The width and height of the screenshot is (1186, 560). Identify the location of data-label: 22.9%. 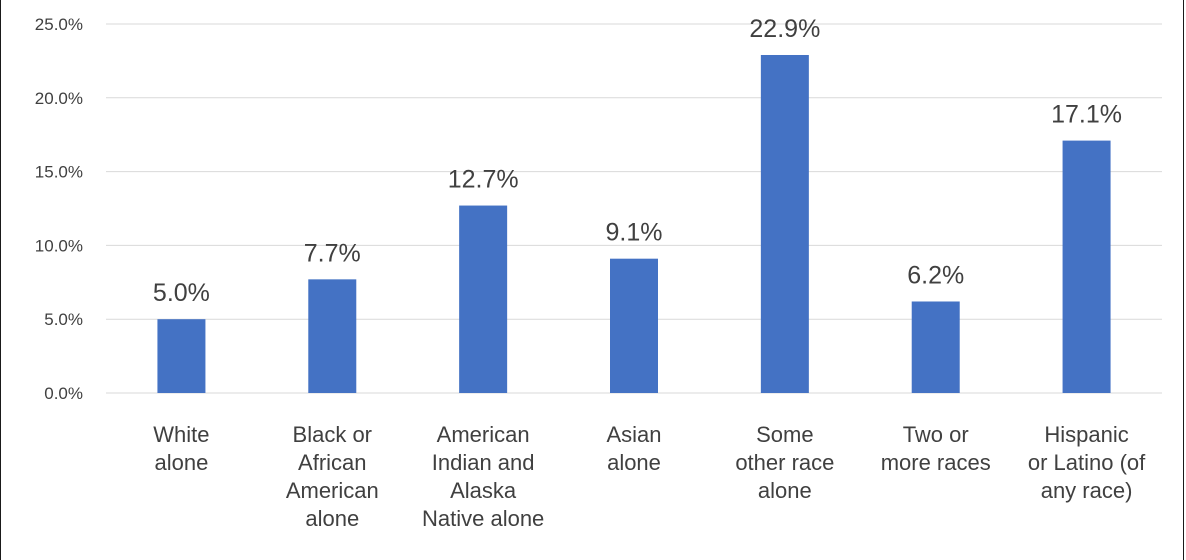
(784, 29).